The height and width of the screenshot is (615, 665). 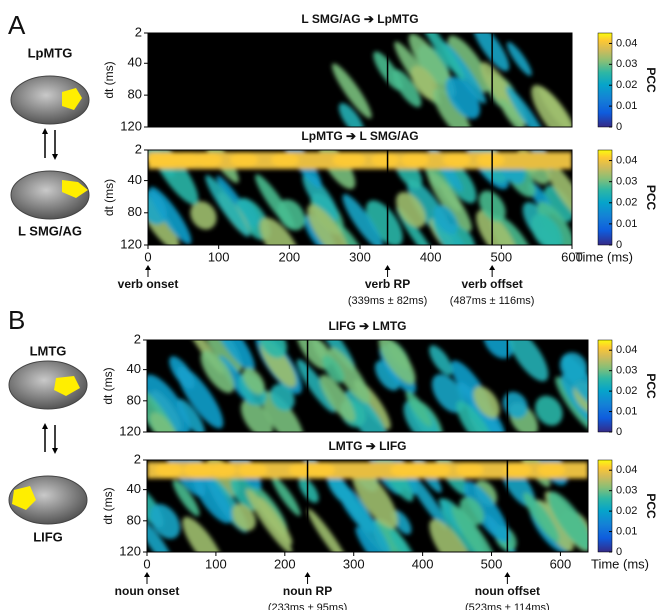 What do you see at coordinates (16, 320) in the screenshot?
I see `panel-label: B` at bounding box center [16, 320].